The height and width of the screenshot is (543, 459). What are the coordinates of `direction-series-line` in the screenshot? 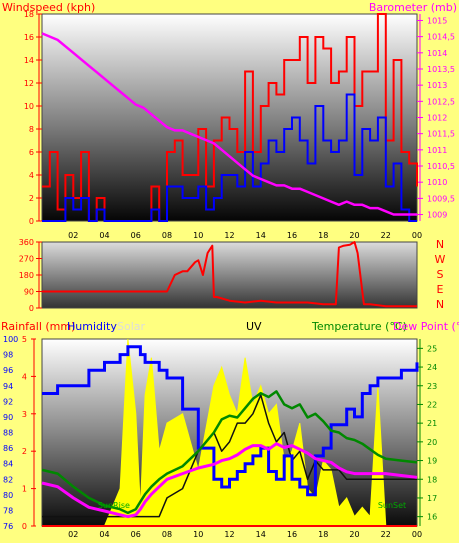 It's located at (229, 274).